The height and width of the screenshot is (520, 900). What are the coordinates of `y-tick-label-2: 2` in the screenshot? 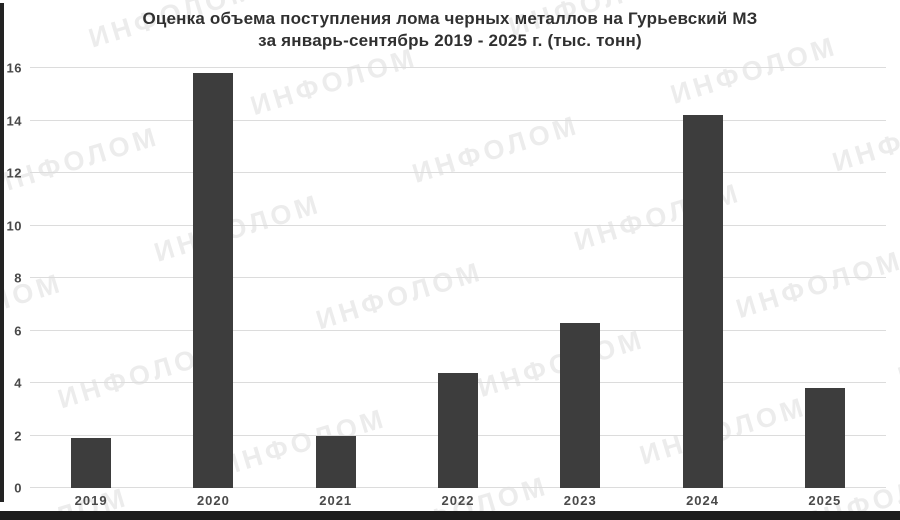 It's located at (18, 435).